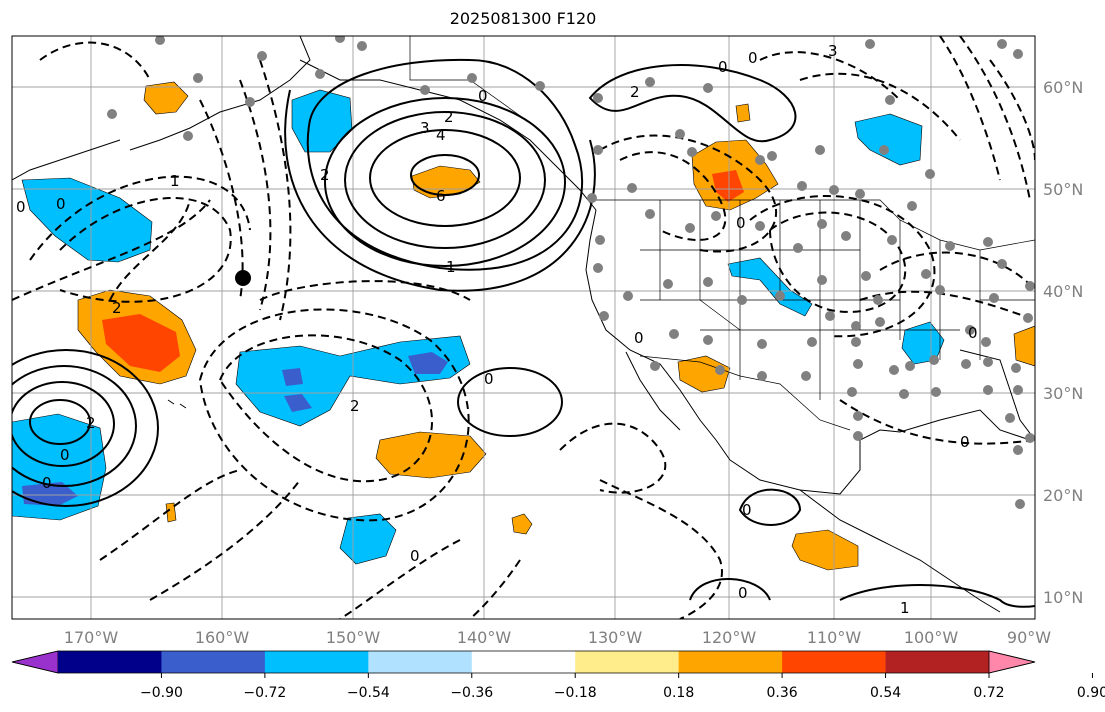 The image size is (1105, 712). What do you see at coordinates (880, 452) in the screenshot?
I see `mexico-gulf-coast` at bounding box center [880, 452].